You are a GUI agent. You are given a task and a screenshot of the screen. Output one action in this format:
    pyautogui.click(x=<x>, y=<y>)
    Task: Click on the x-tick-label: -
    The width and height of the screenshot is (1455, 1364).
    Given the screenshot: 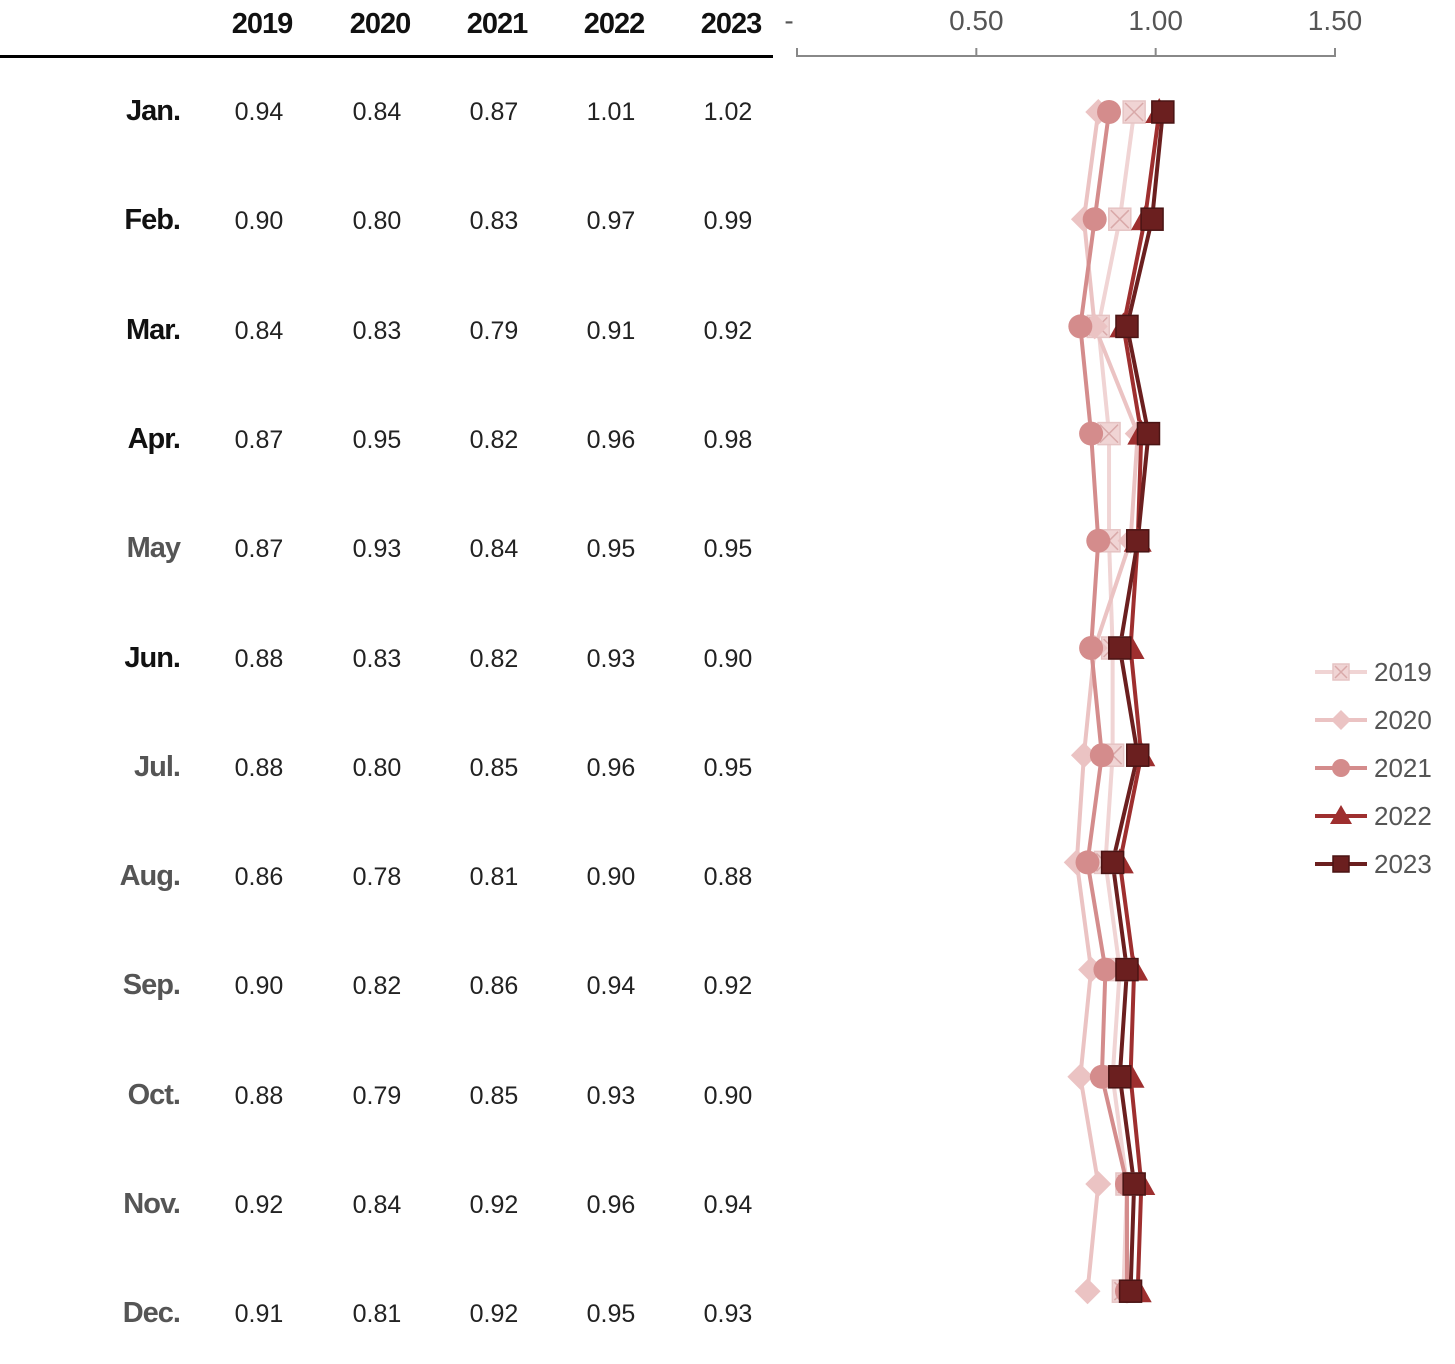 What is the action you would take?
    pyautogui.click(x=788, y=20)
    